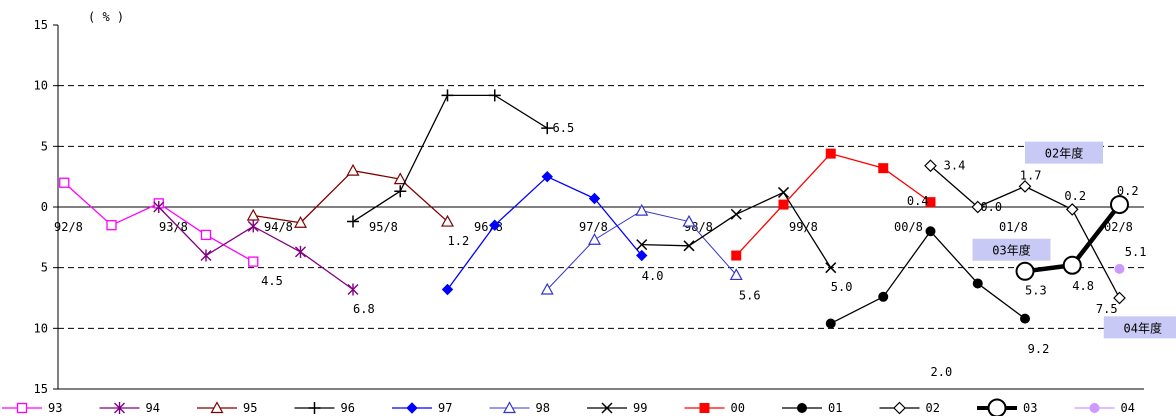 The image size is (1176, 416). What do you see at coordinates (991, 207) in the screenshot?
I see `data-label: 0.0` at bounding box center [991, 207].